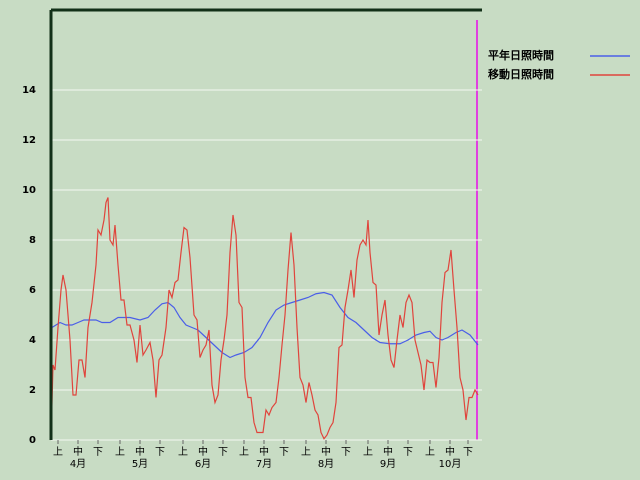 The height and width of the screenshot is (480, 640). Describe the element at coordinates (140, 464) in the screenshot. I see `month-label: 5月` at that location.